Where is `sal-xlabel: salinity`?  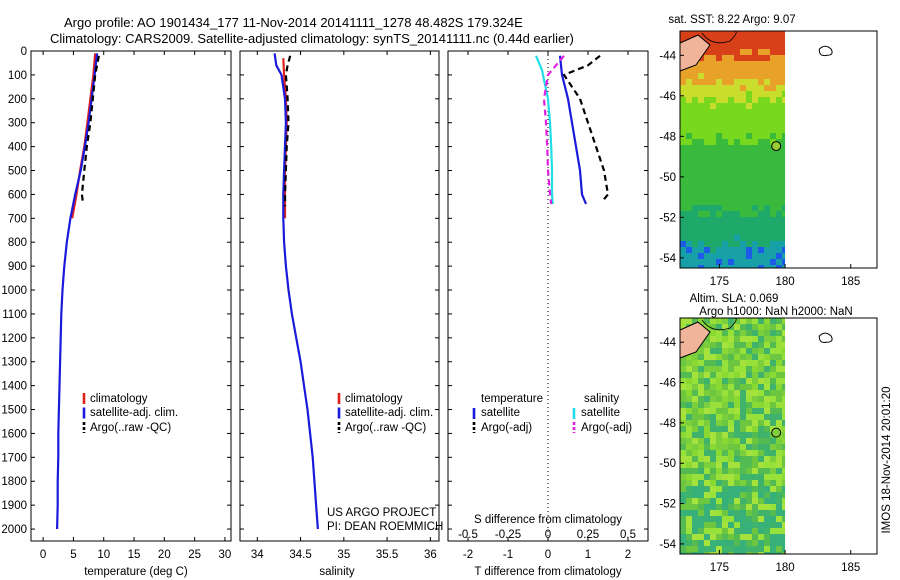 sal-xlabel: salinity is located at coordinates (336, 572).